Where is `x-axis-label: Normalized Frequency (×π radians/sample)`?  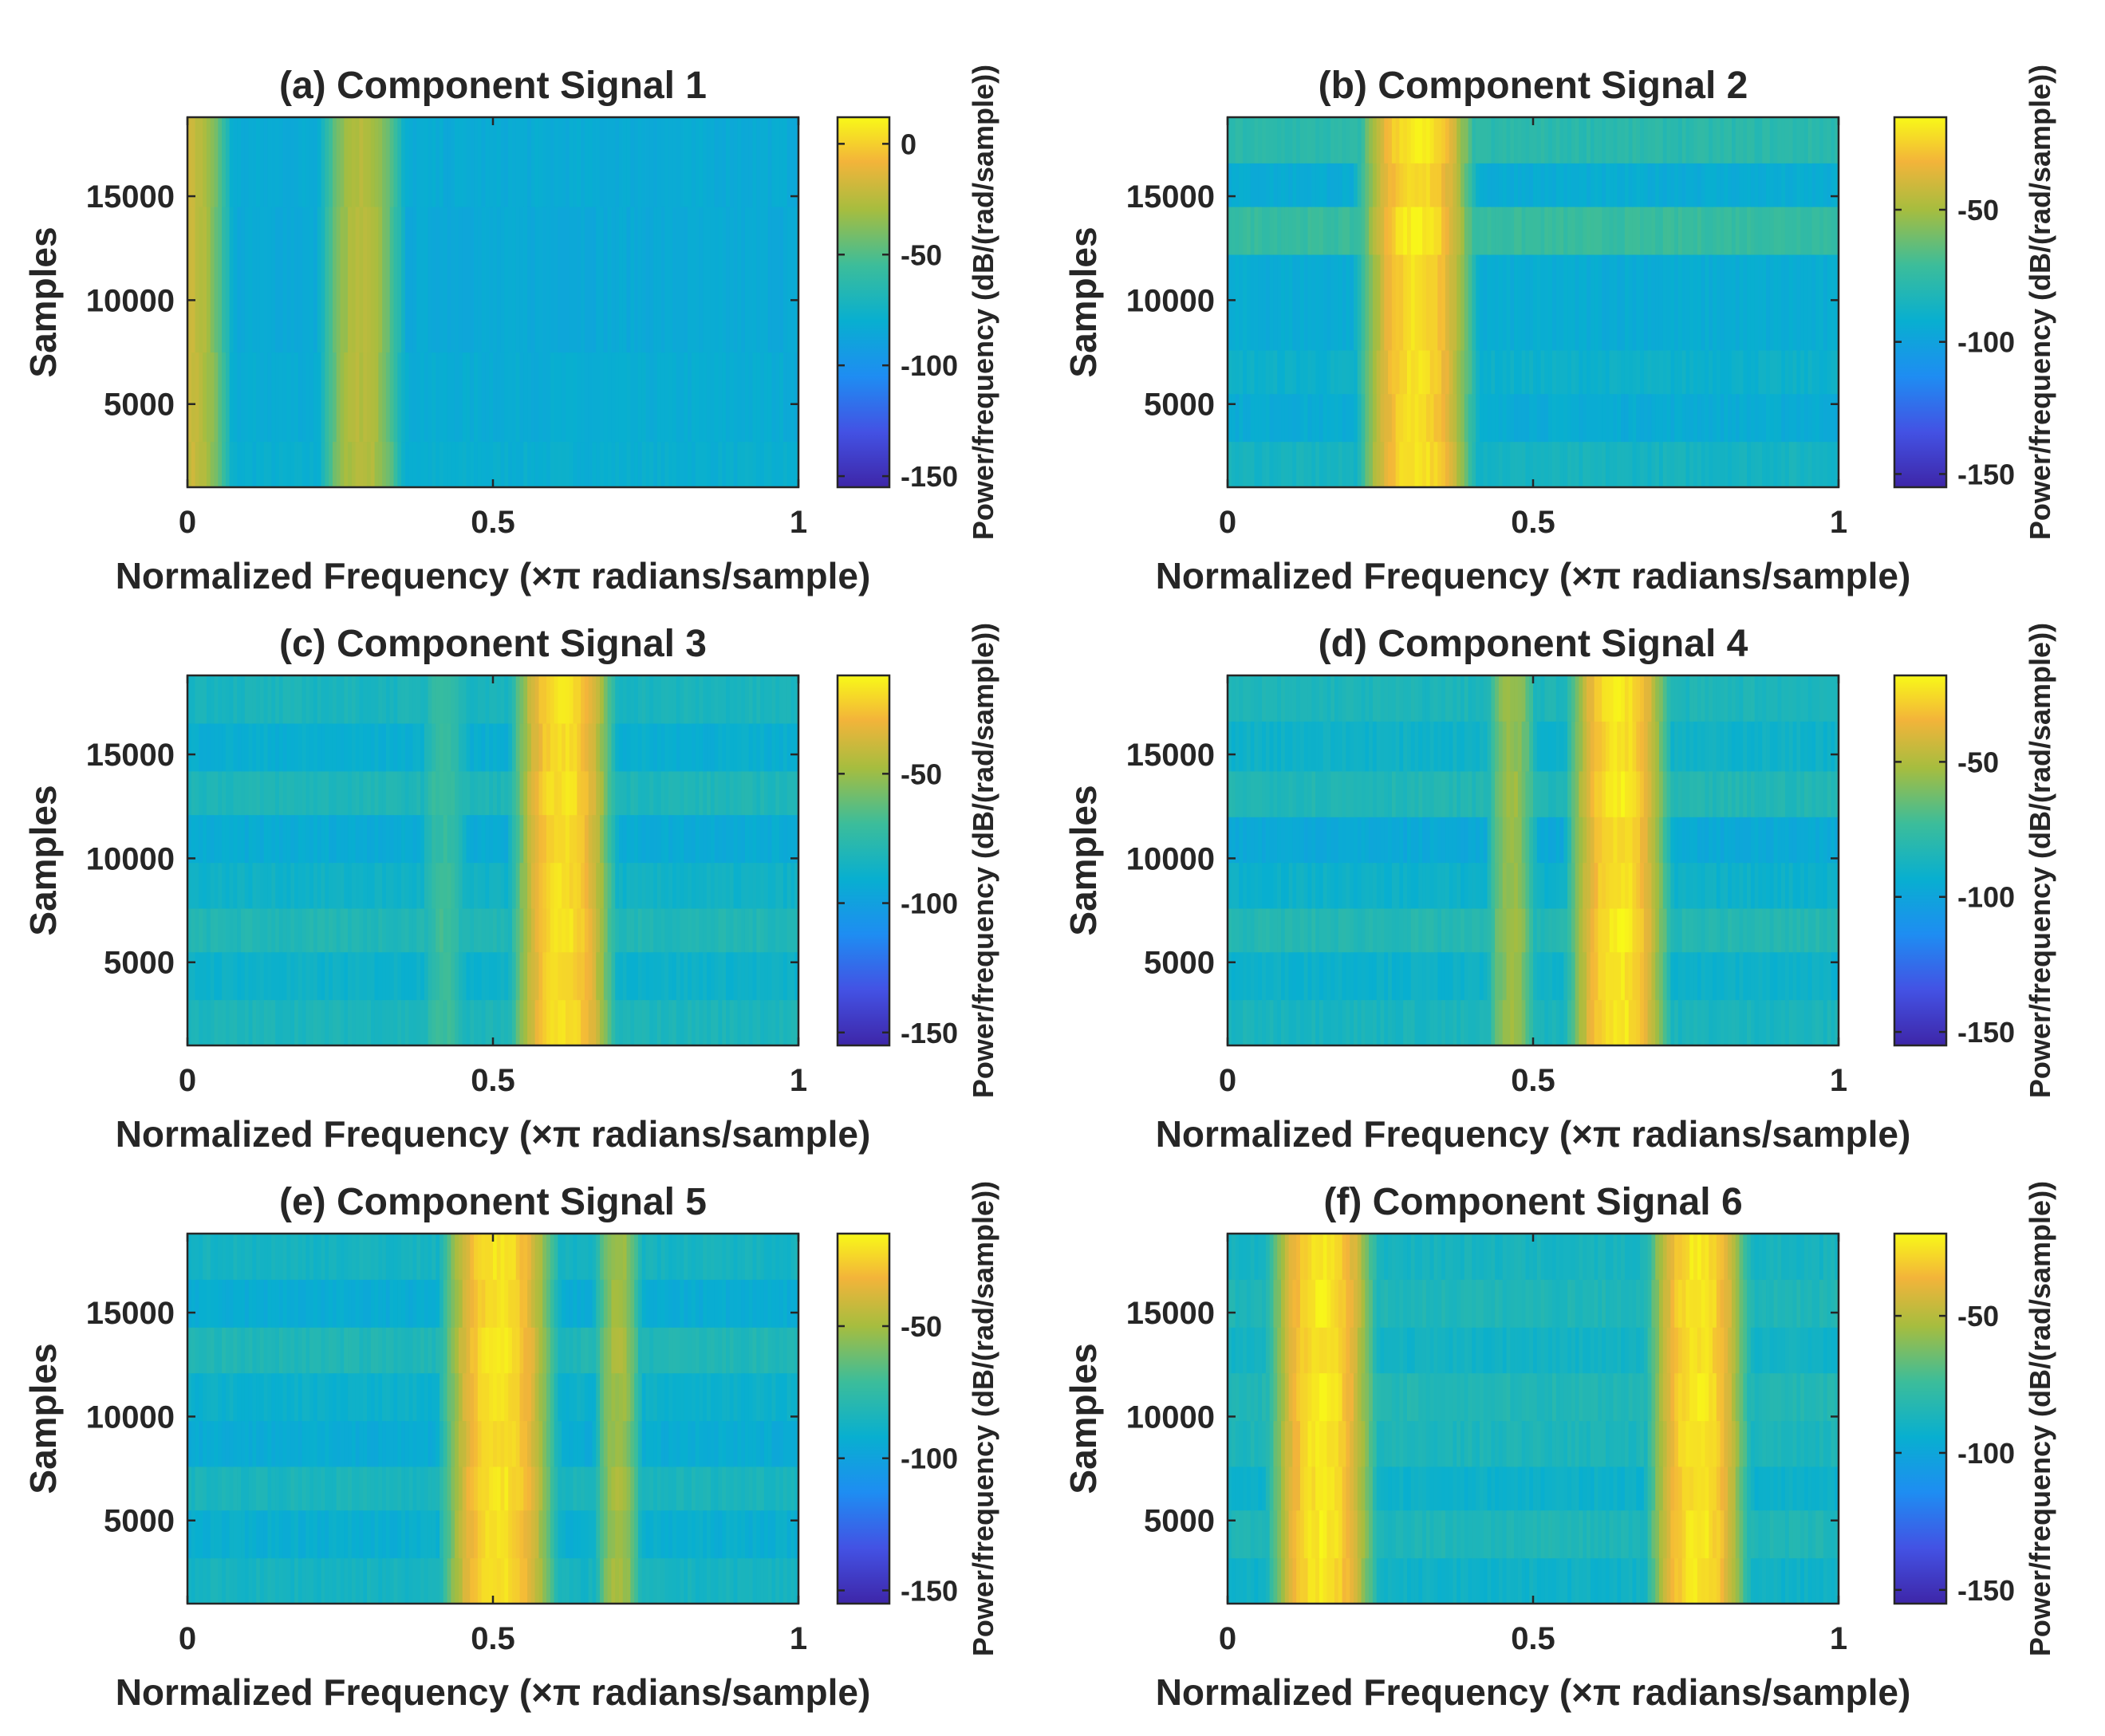
x-axis-label: Normalized Frequency (×π radians/sample) is located at coordinates (493, 1134).